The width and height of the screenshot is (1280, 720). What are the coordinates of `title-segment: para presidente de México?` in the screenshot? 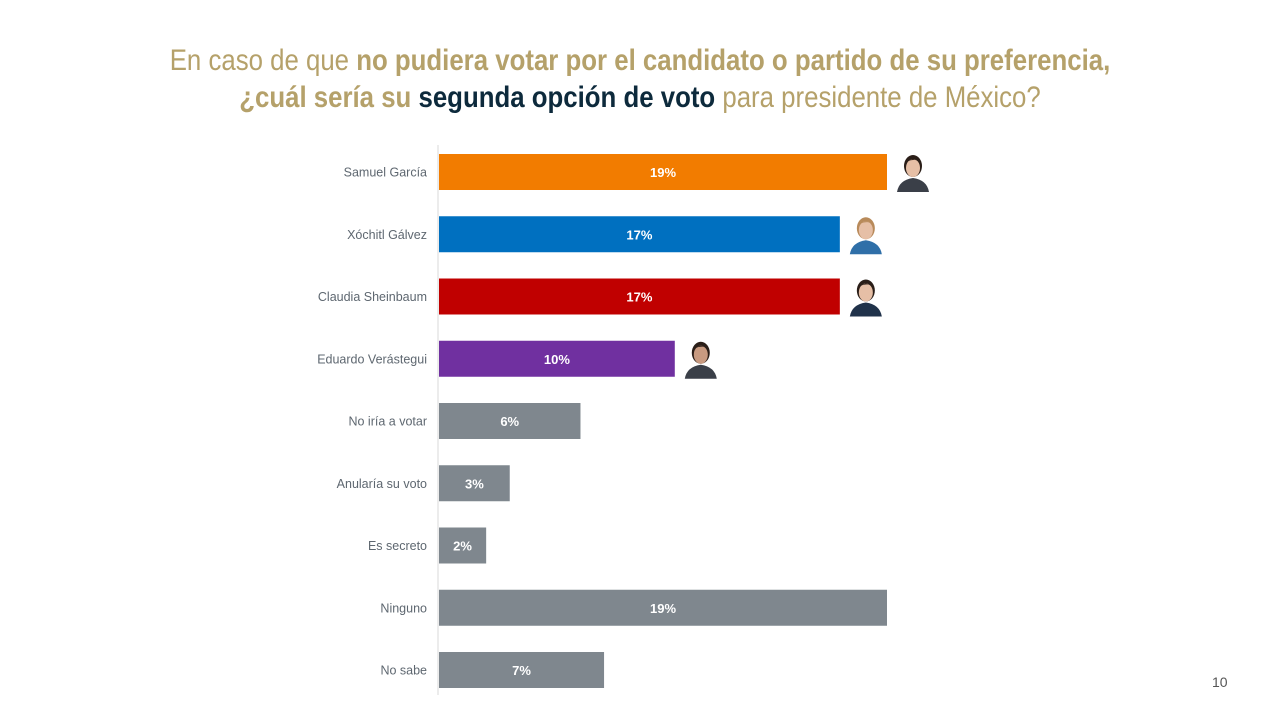 It's located at (878, 97).